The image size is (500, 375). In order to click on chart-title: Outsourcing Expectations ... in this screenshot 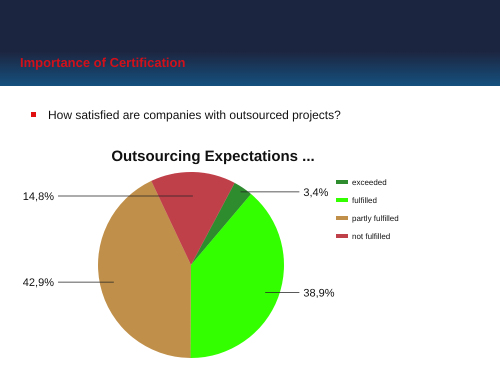, I will do `click(213, 156)`.